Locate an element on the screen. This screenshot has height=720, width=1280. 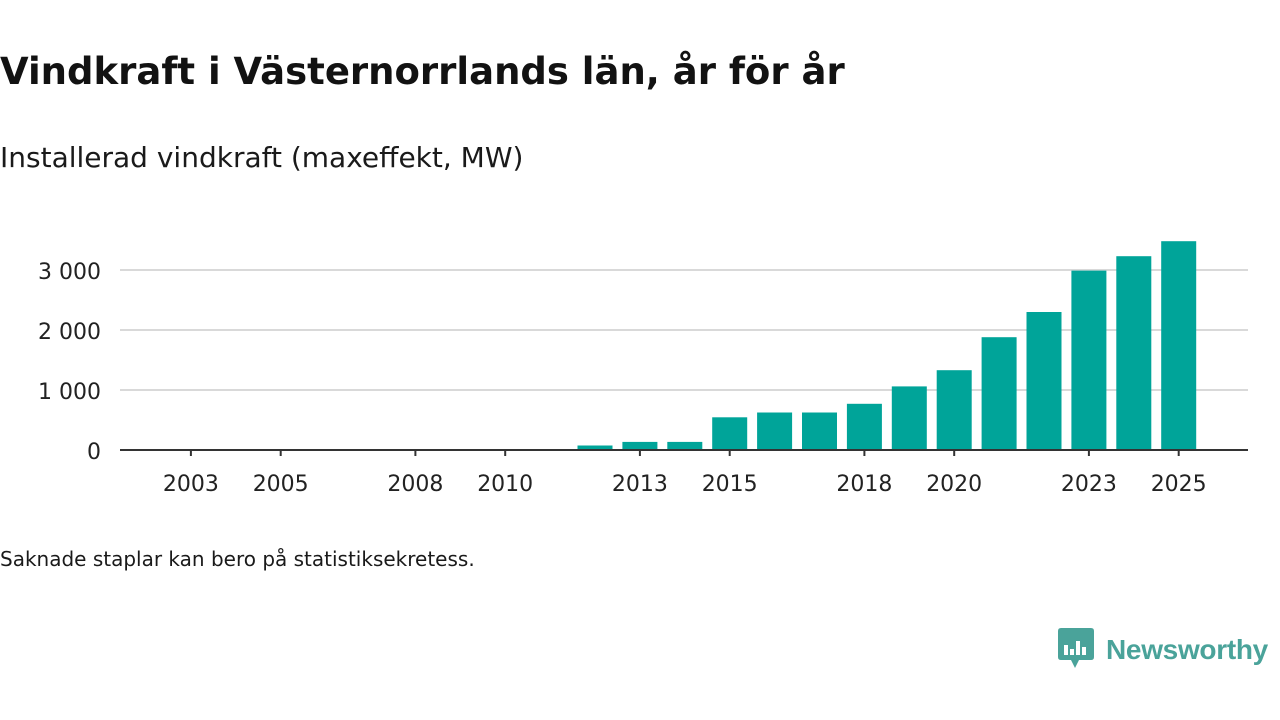
bars is located at coordinates (887, 345).